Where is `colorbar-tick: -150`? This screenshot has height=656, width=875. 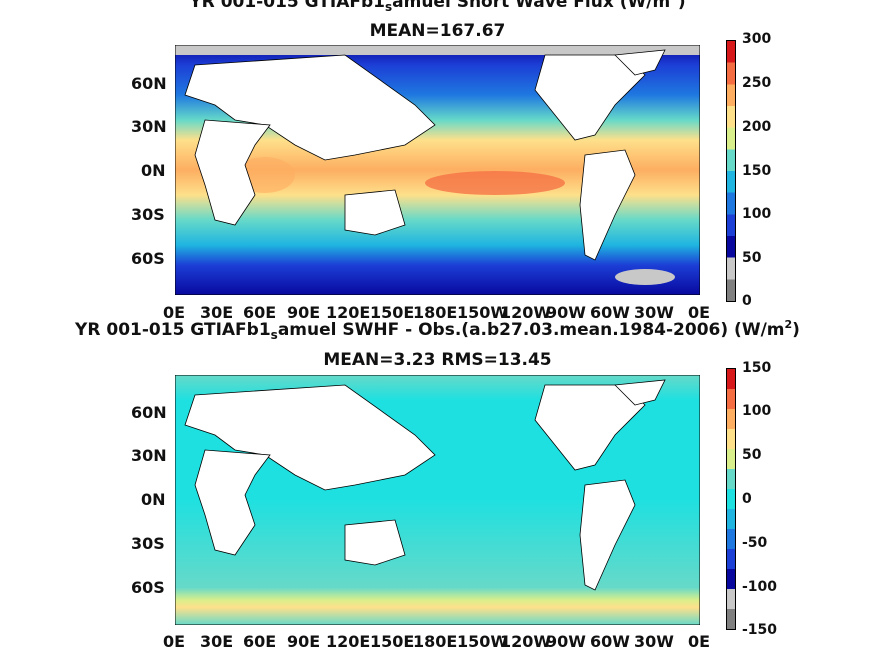
colorbar-tick: -150 is located at coordinates (760, 630).